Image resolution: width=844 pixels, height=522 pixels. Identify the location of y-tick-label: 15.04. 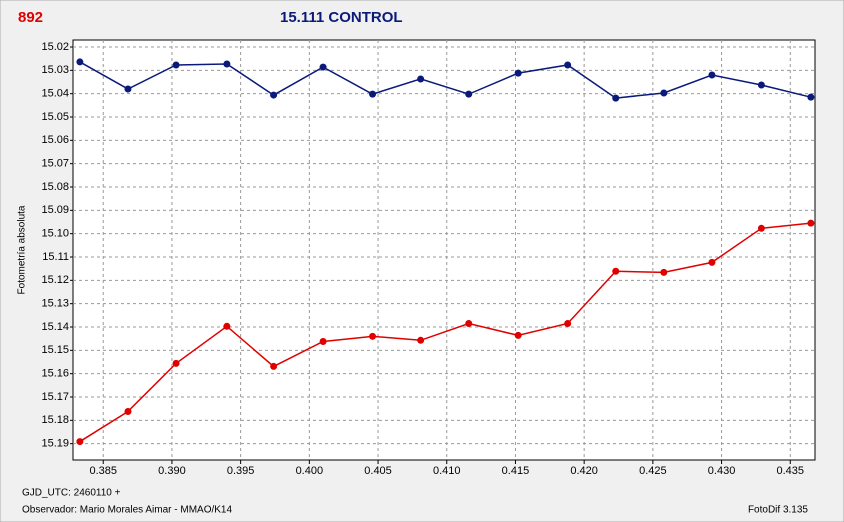
(55, 94).